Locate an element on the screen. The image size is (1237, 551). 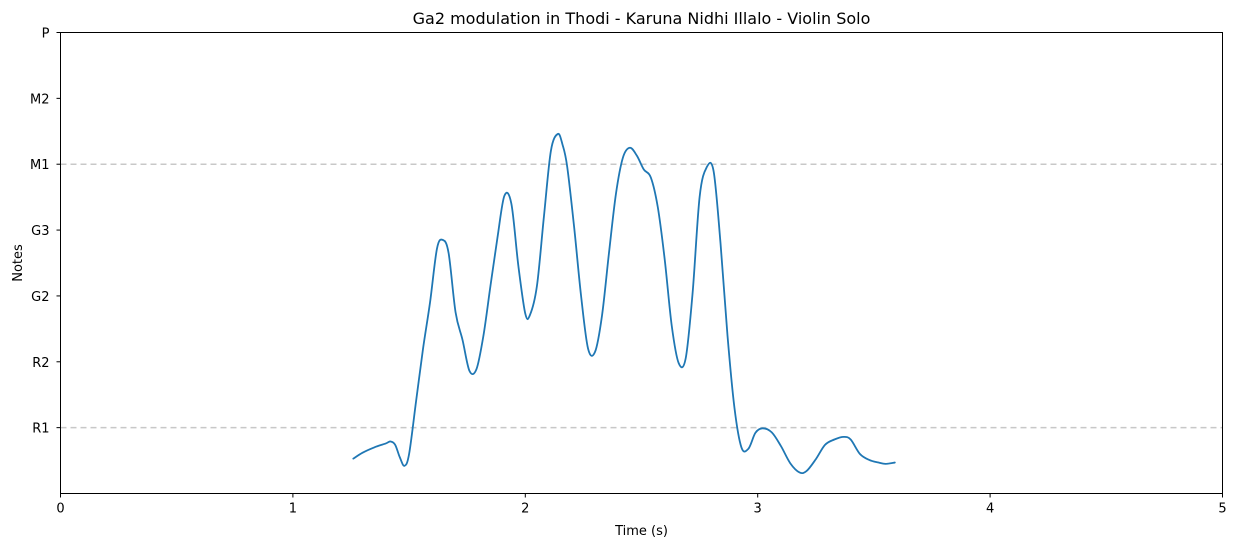
x-tick-label: 0 is located at coordinates (60, 509).